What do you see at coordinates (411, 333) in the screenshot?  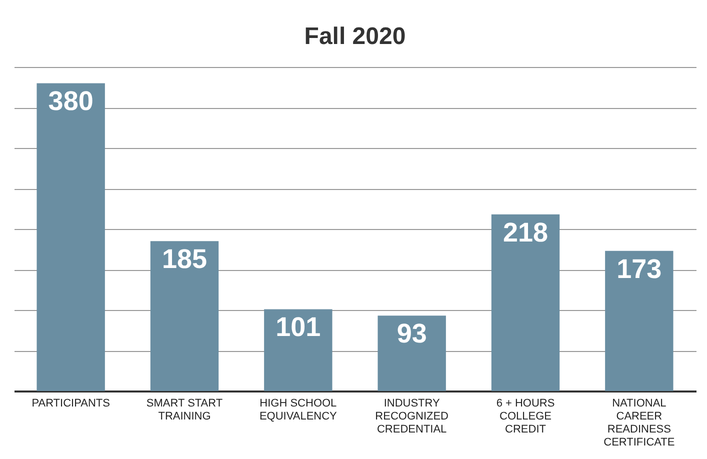 I see `data-label: 93` at bounding box center [411, 333].